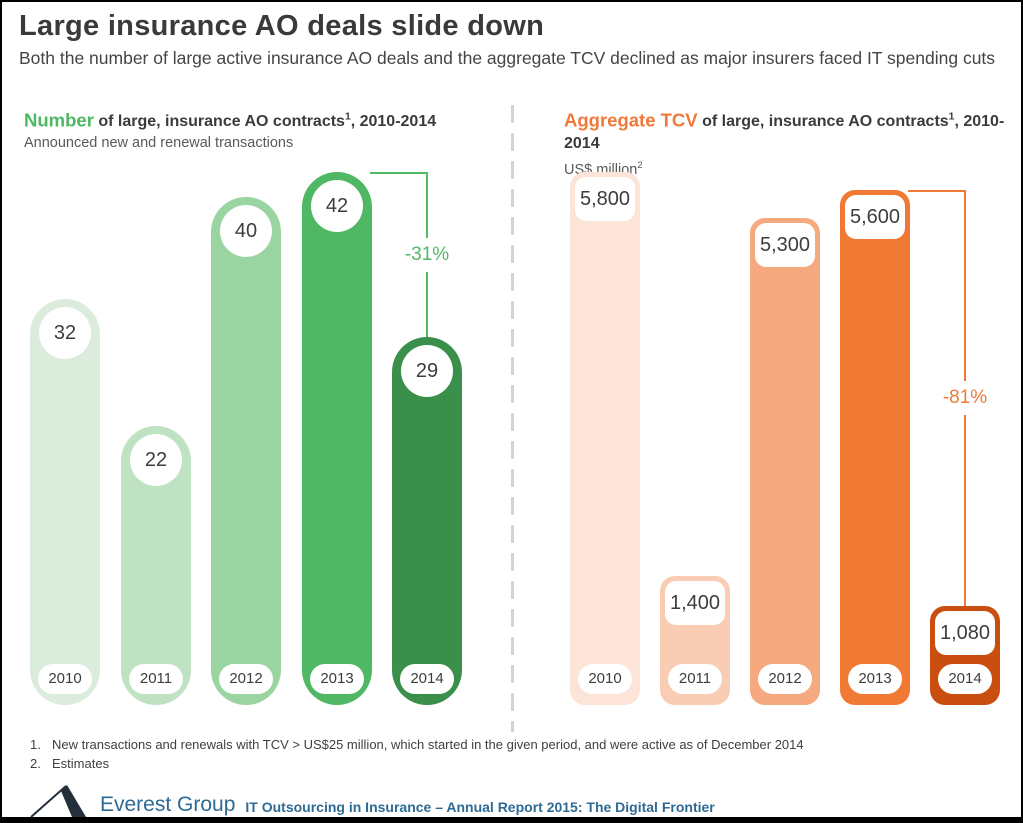  What do you see at coordinates (156, 565) in the screenshot?
I see `bar-2011: 22 2011` at bounding box center [156, 565].